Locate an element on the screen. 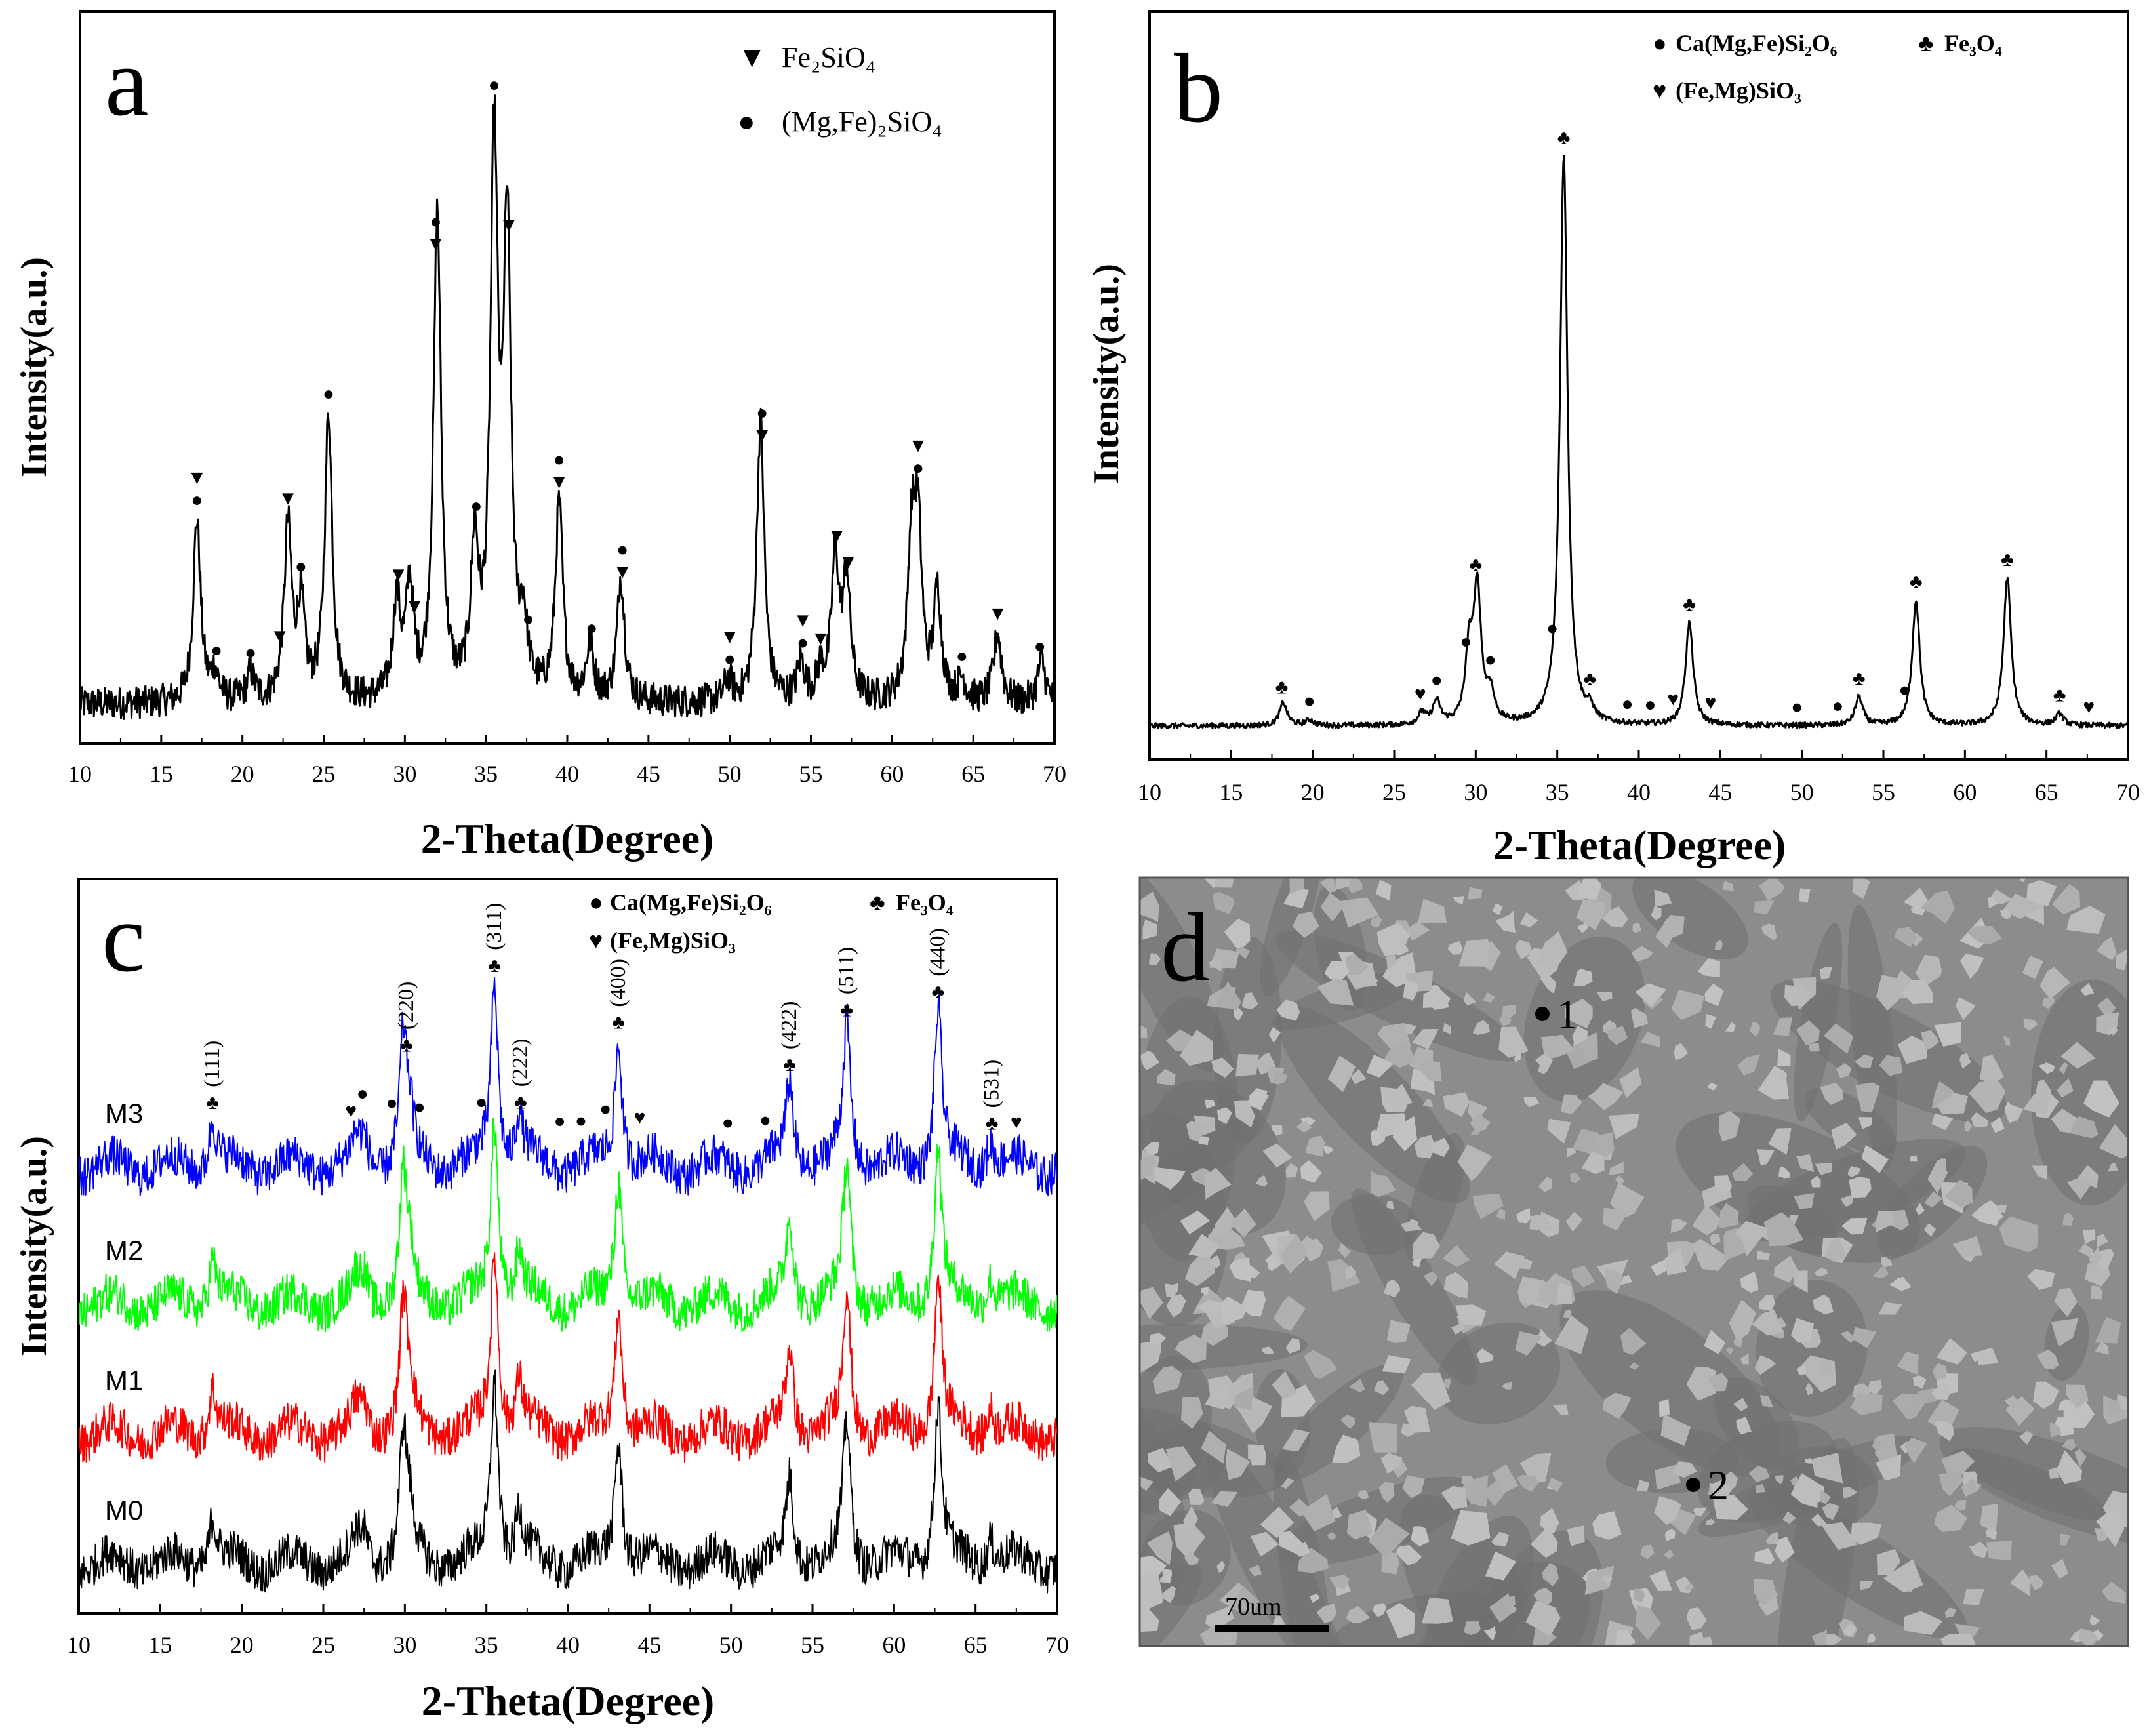 Image resolution: width=2149 pixels, height=1736 pixels. peak-marker: ▼ is located at coordinates (280, 636).